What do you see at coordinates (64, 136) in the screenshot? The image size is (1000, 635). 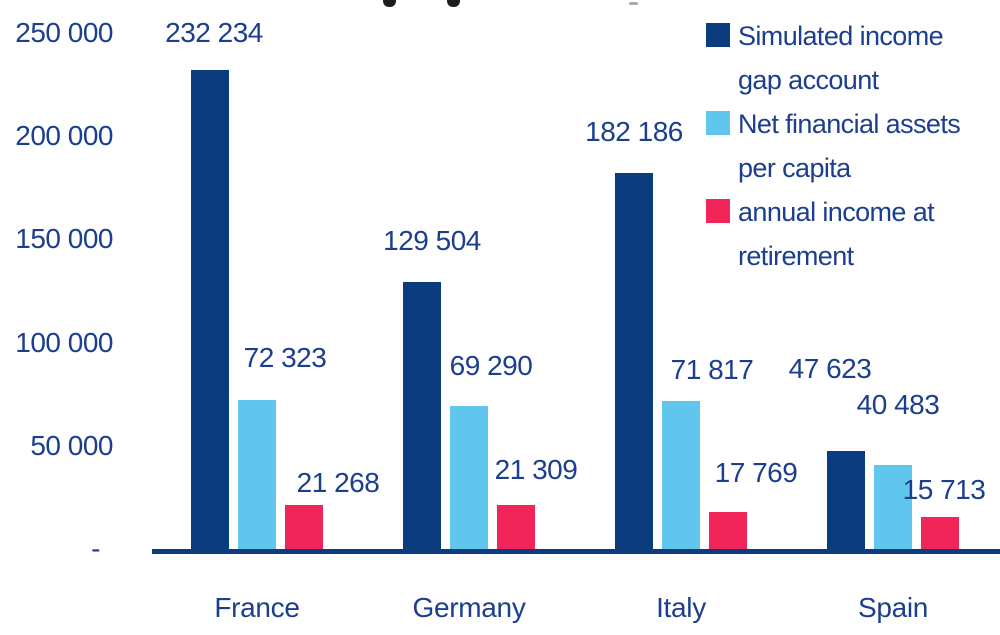 I see `y-tick-label-200-000: 200 000` at bounding box center [64, 136].